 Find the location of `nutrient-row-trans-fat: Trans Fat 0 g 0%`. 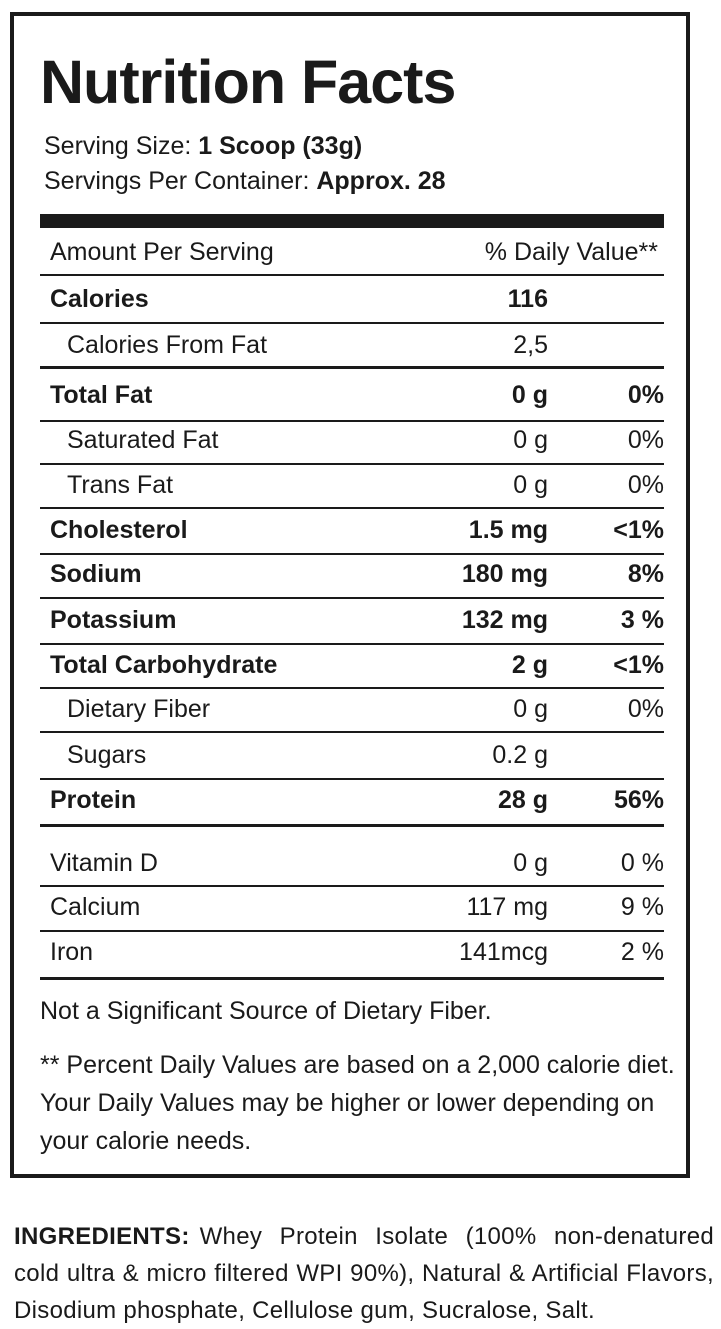

nutrient-row-trans-fat: Trans Fat 0 g 0% is located at coordinates (352, 485).